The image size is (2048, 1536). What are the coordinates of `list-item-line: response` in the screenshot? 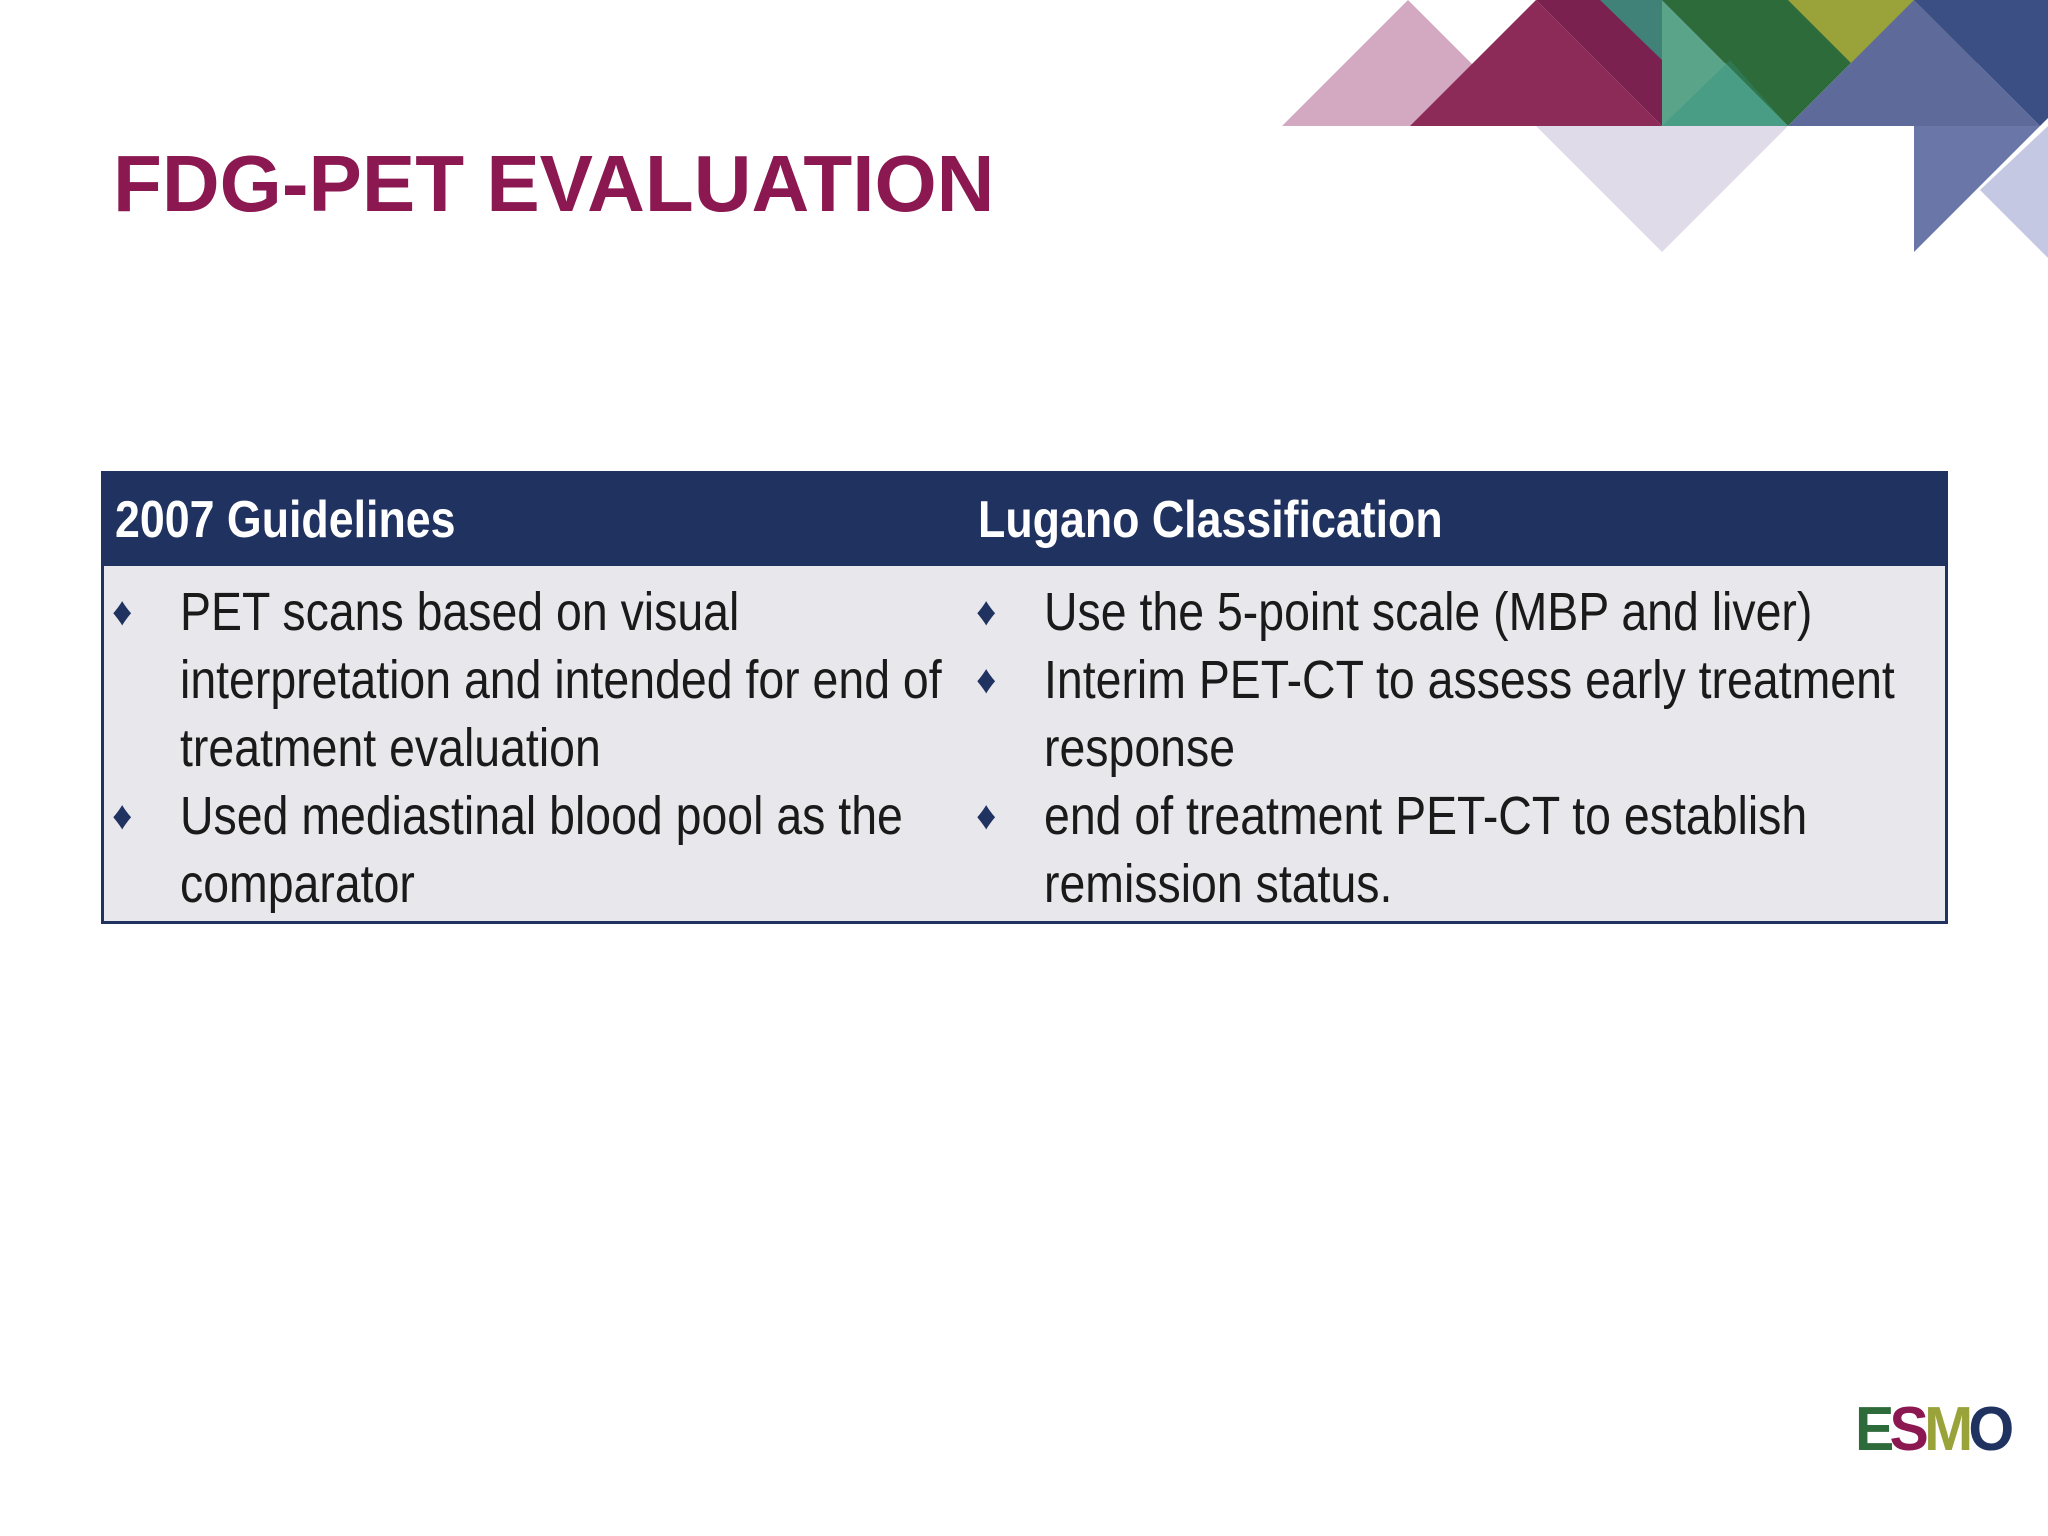 It's located at (1140, 748).